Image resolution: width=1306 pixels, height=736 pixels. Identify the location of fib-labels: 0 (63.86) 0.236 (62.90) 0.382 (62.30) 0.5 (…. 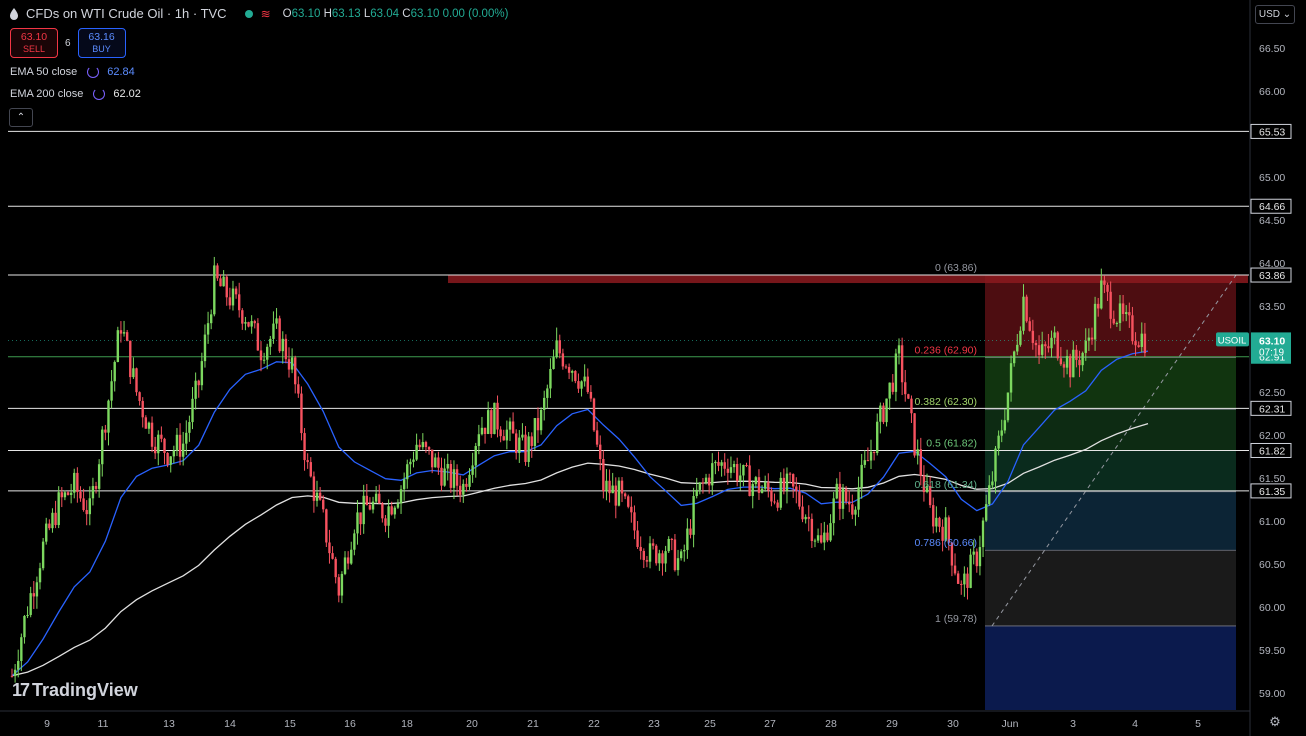
(946, 443).